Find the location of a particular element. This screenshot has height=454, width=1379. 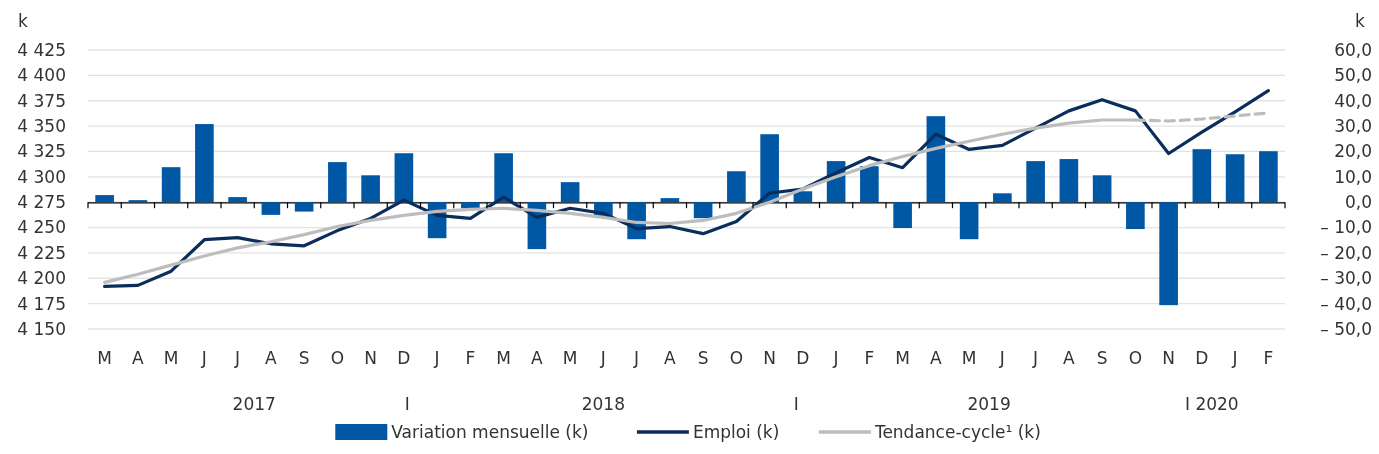

y-tick-label: 4 200 is located at coordinates (41, 278).